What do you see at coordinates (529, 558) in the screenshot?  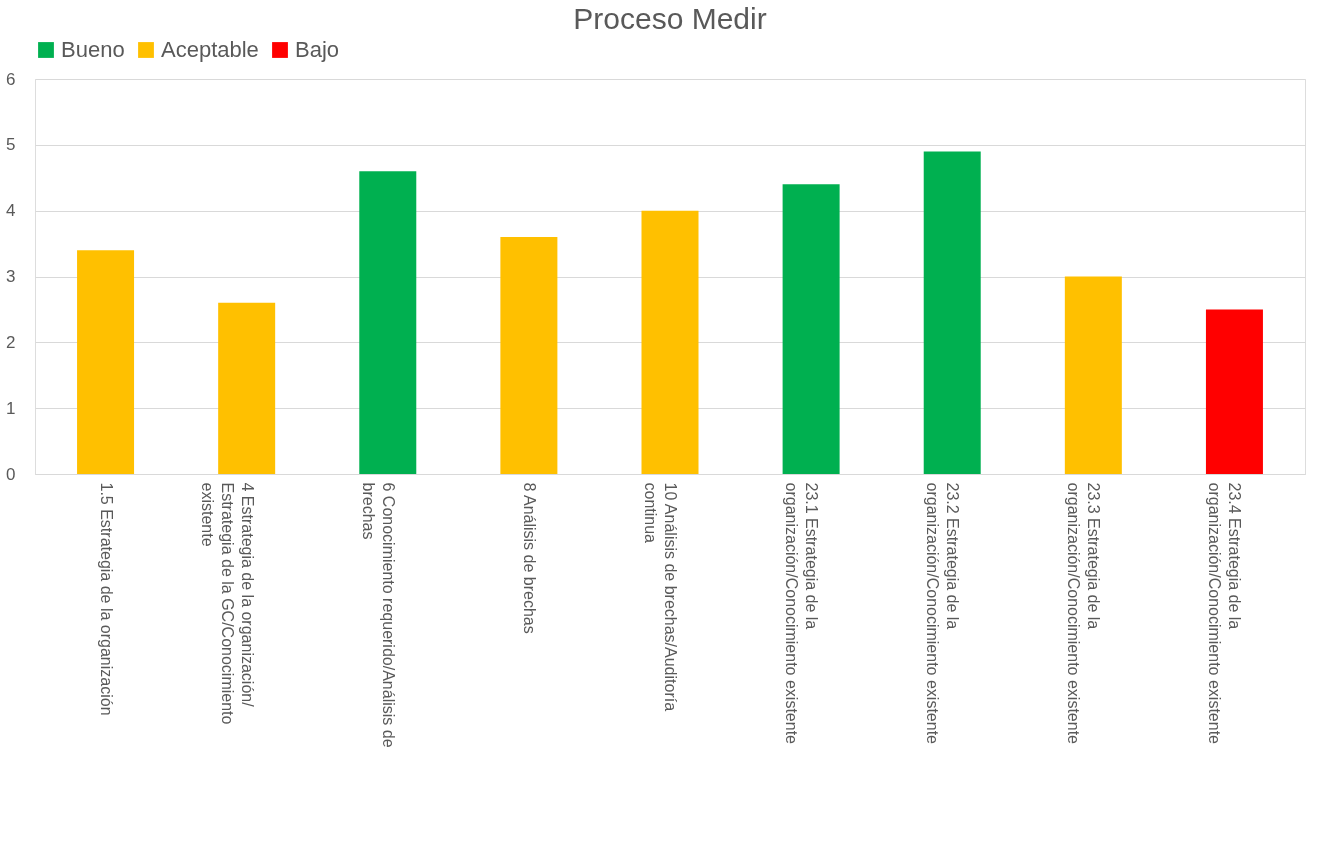 I see `x-tick-label: 8 Análisis de brechas` at bounding box center [529, 558].